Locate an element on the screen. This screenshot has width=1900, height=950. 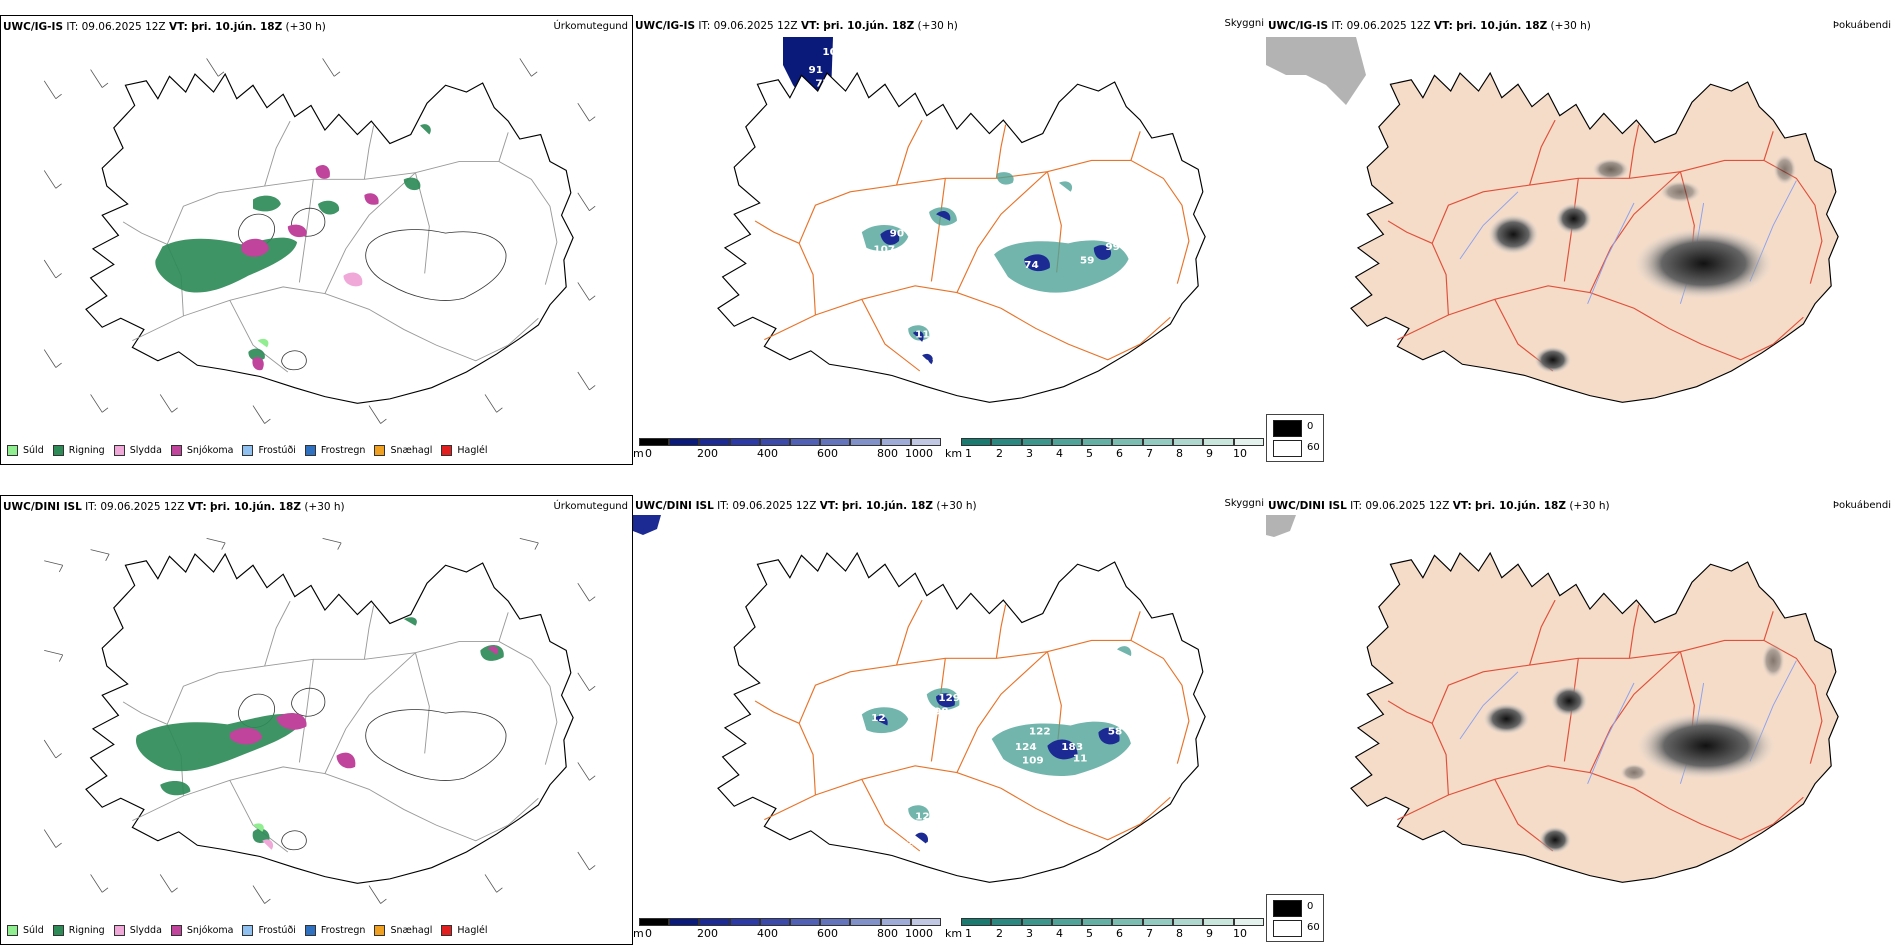
cloudbase-tick: 800 is located at coordinates (887, 453).